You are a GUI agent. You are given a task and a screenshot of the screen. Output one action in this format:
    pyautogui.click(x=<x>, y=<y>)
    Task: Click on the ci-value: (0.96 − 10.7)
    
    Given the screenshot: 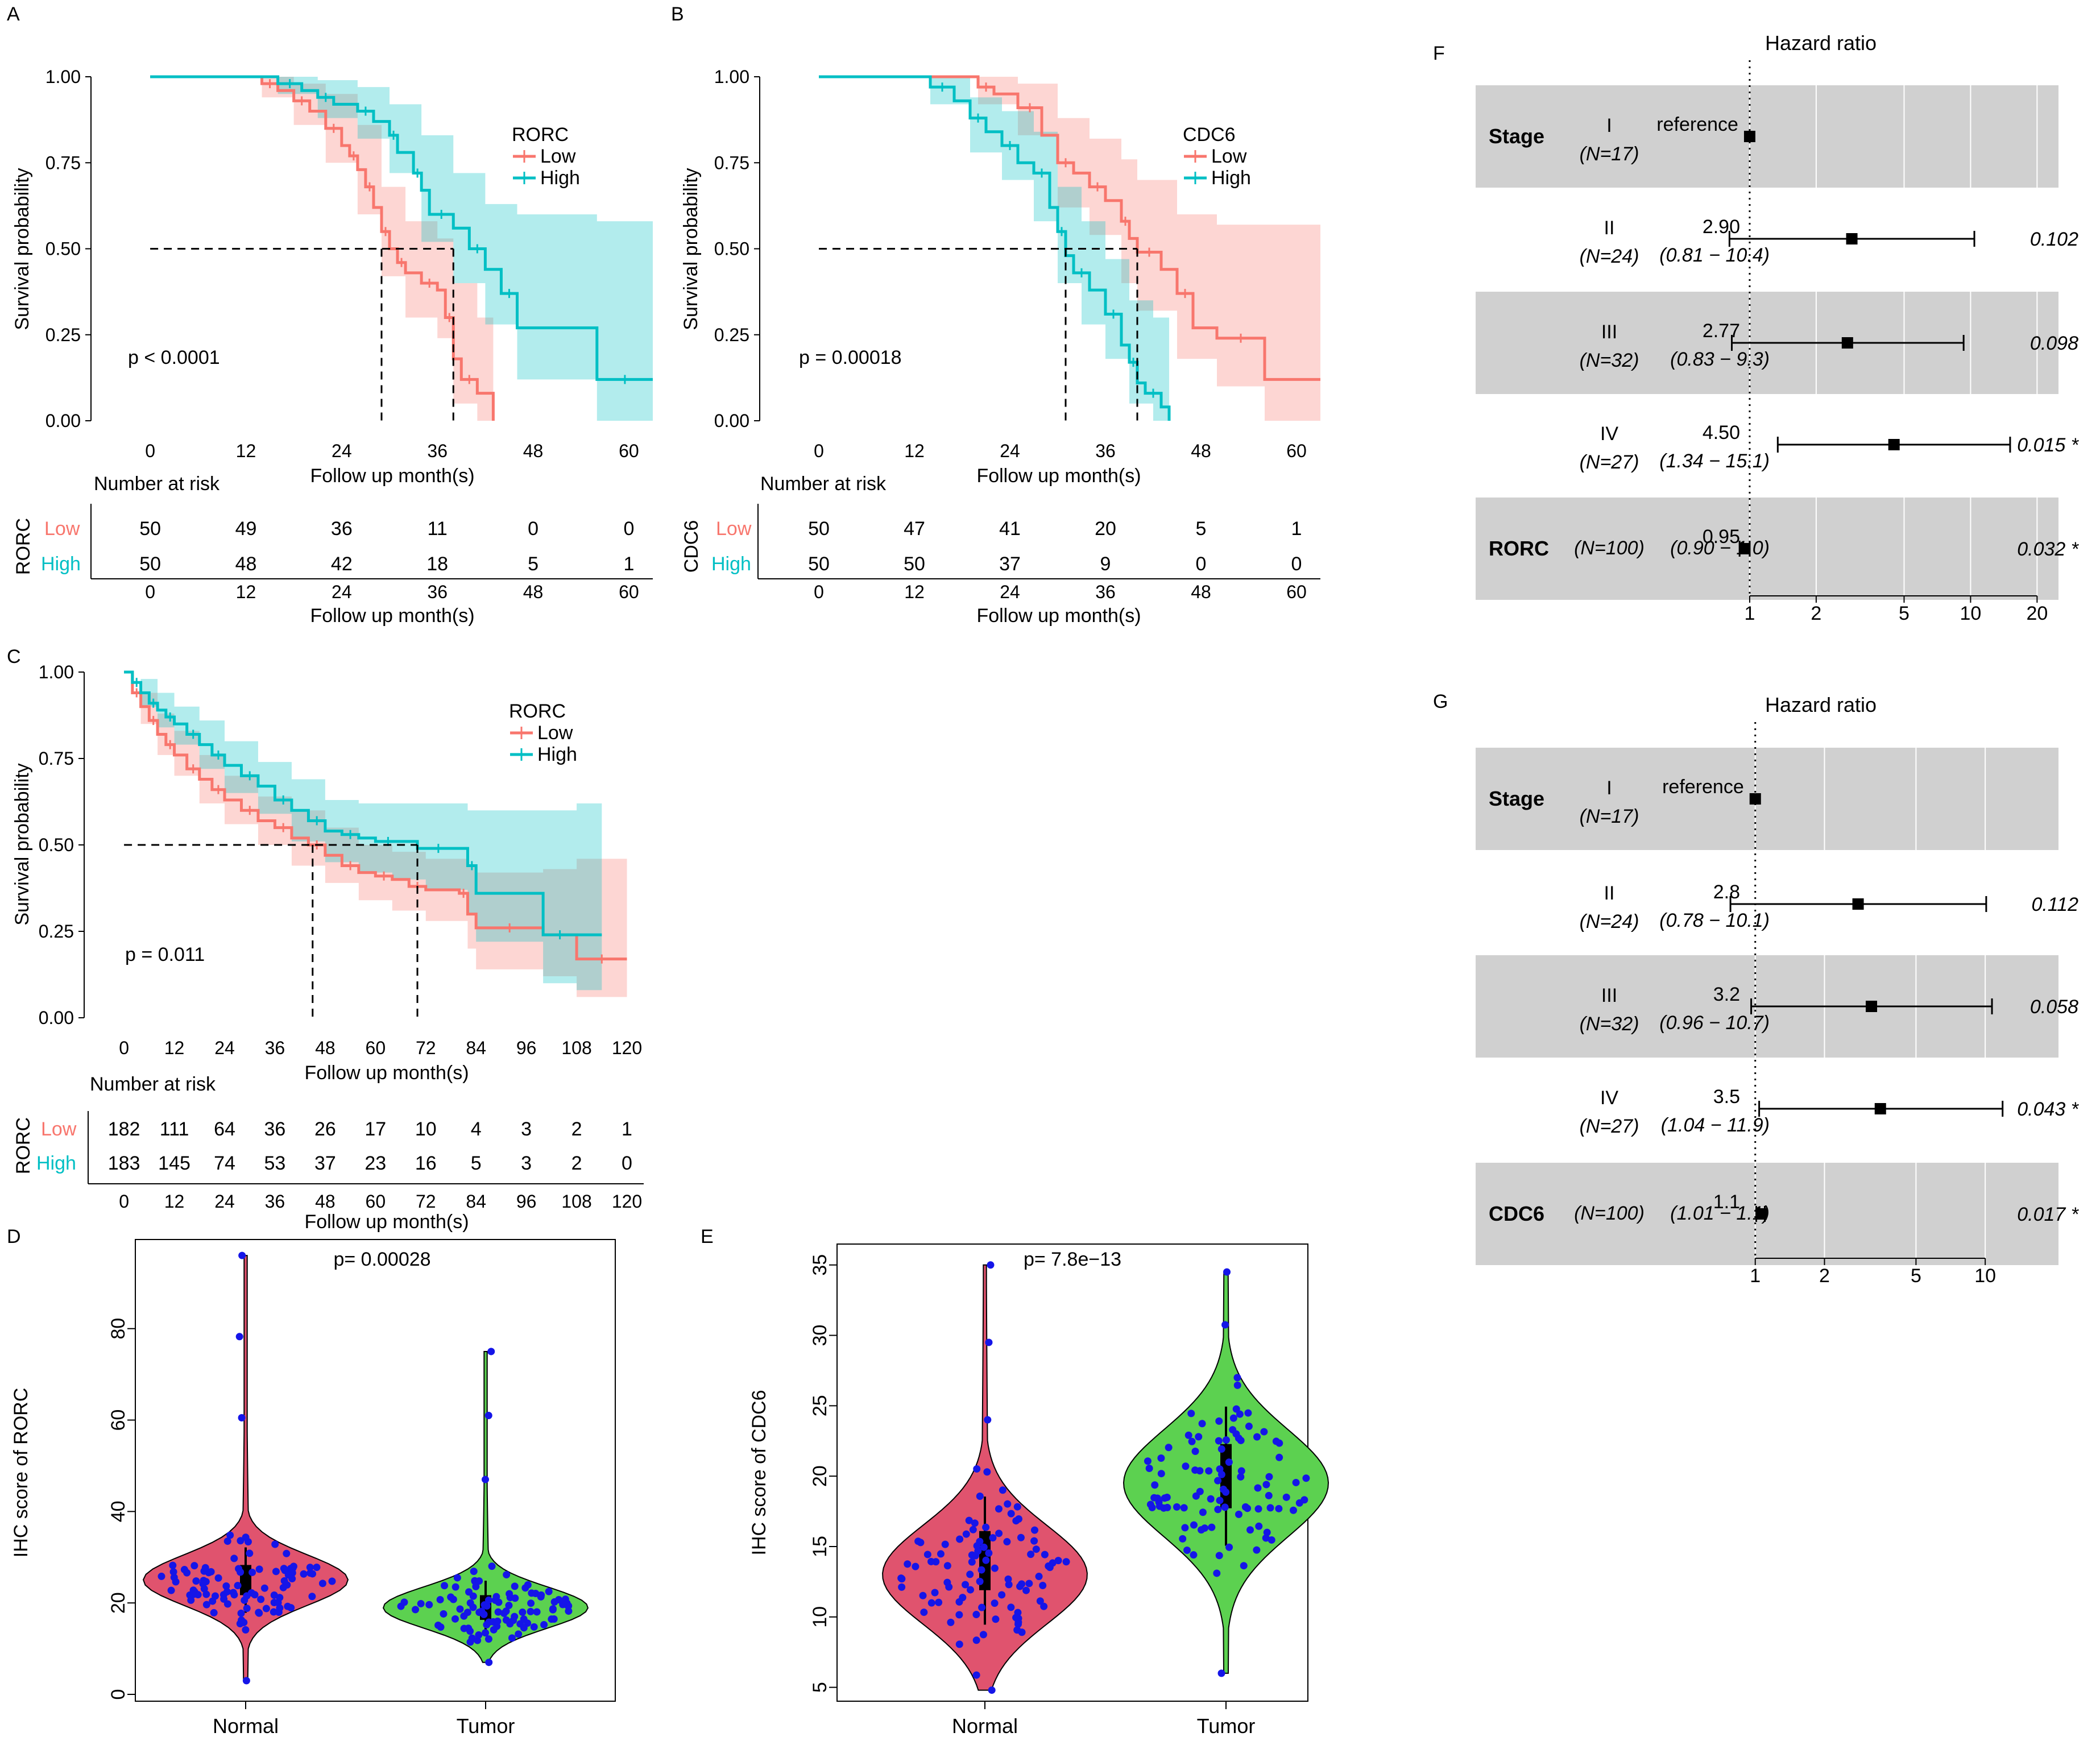 What is the action you would take?
    pyautogui.click(x=1714, y=1023)
    